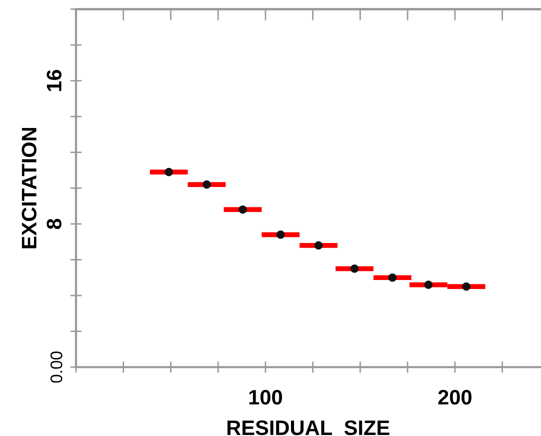 The image size is (541, 436). I want to click on x-tick-label: 200, so click(455, 397).